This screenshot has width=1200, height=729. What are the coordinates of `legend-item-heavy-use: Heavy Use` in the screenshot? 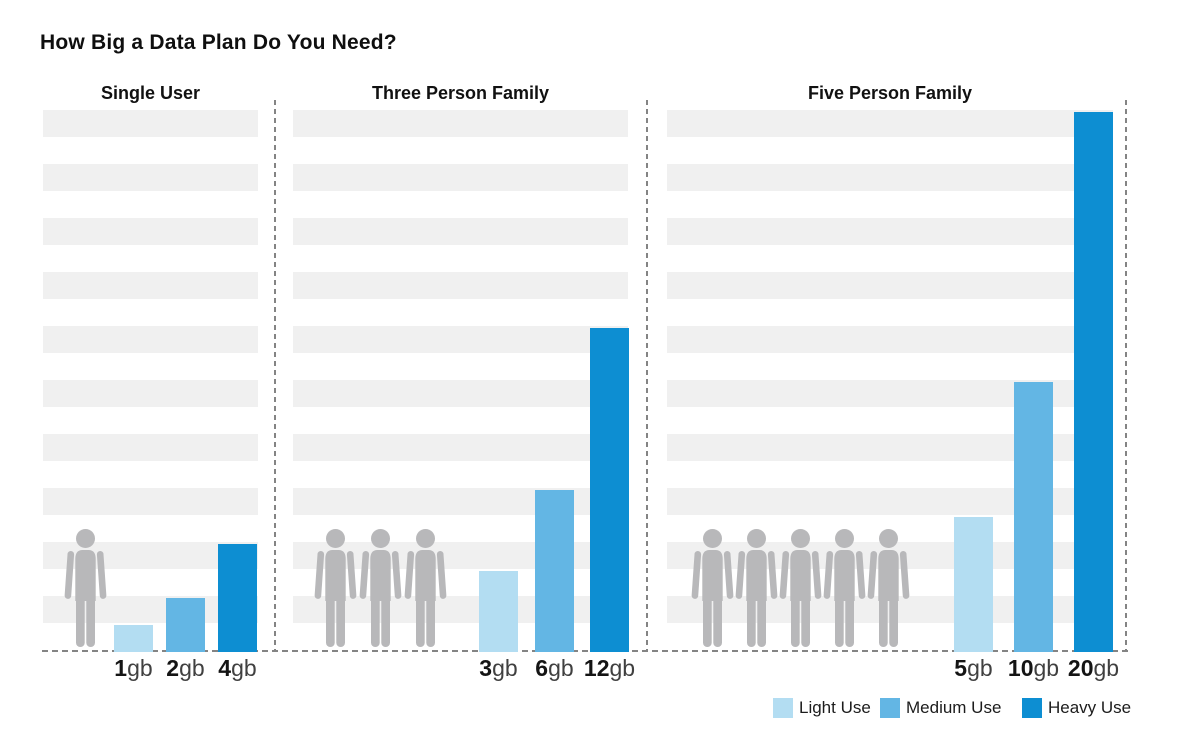 It's located at (1076, 707).